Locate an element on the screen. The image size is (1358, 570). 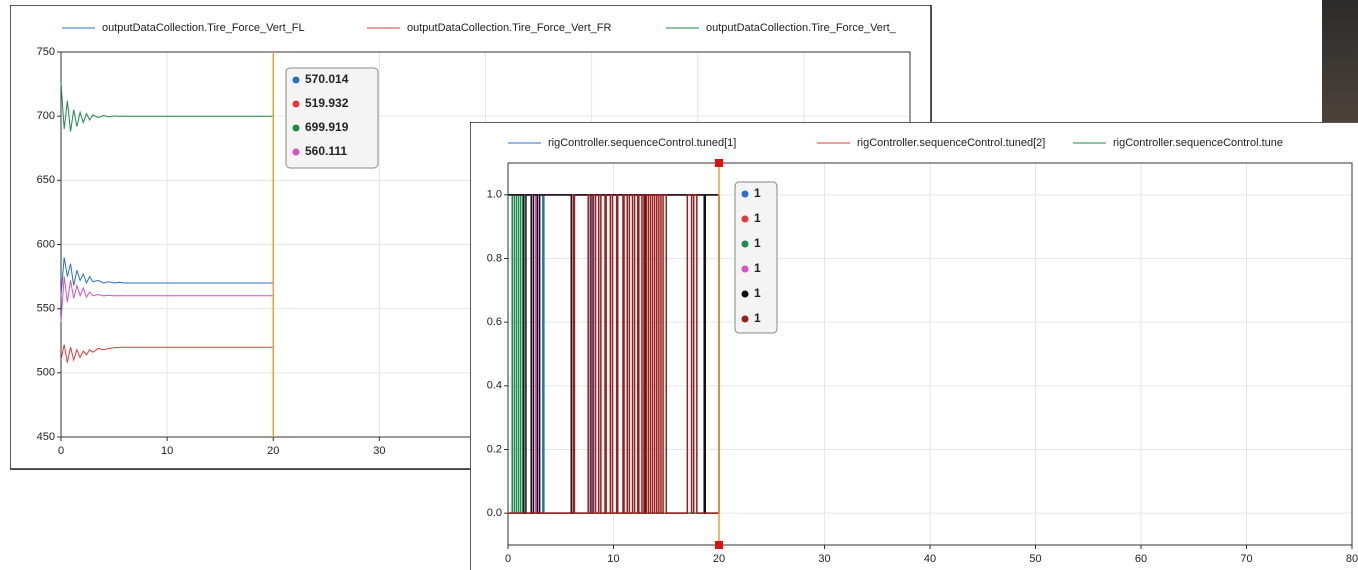
y-tick-label: 500 is located at coordinates (46, 373).